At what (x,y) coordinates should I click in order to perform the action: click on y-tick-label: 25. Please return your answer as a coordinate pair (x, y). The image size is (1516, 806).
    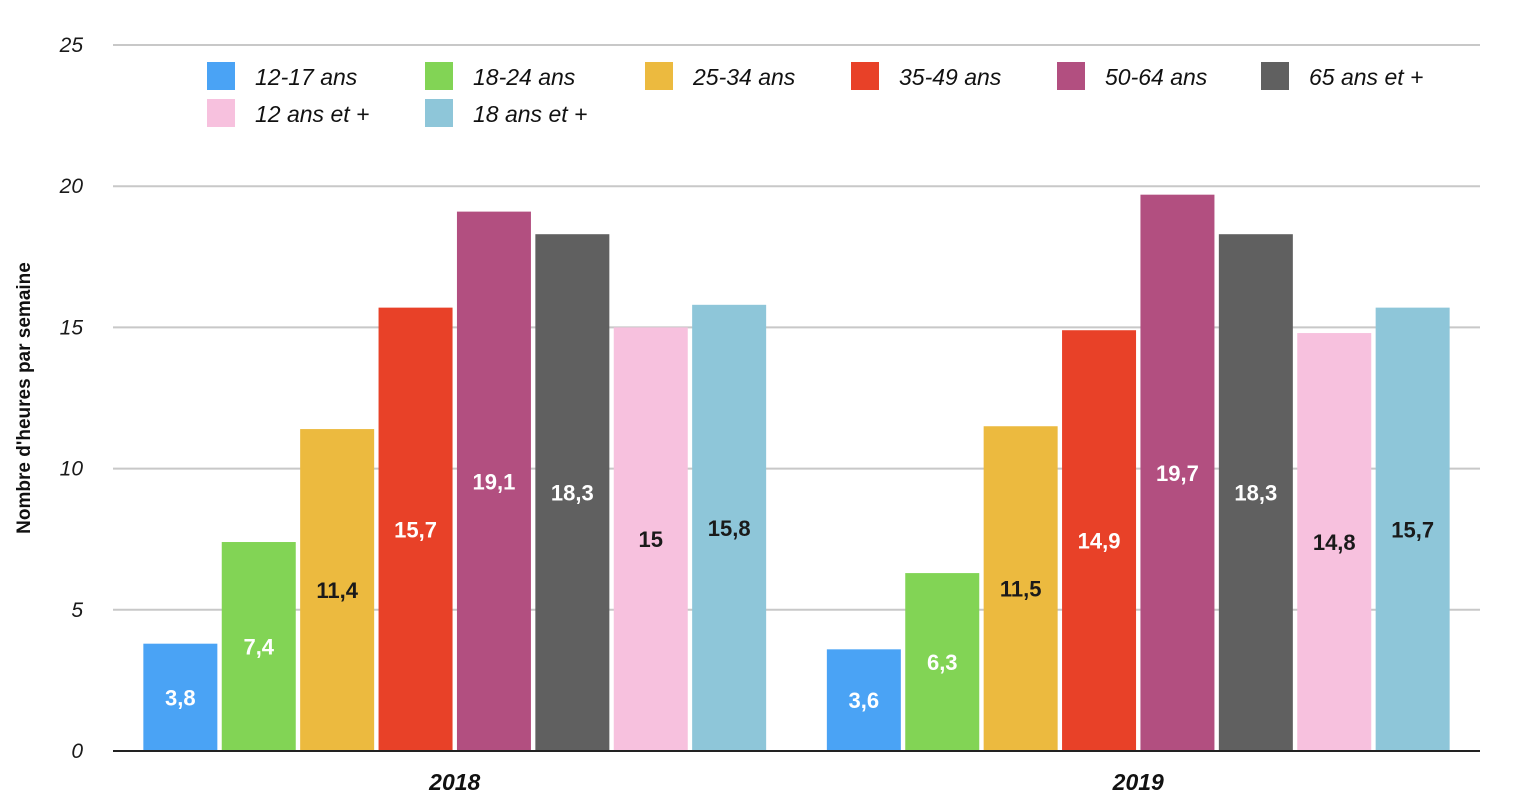
    Looking at the image, I should click on (71, 45).